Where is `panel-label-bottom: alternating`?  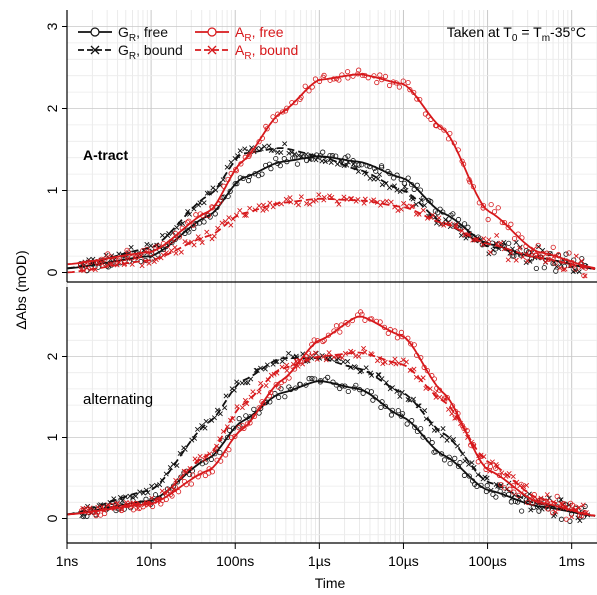 panel-label-bottom: alternating is located at coordinates (118, 399).